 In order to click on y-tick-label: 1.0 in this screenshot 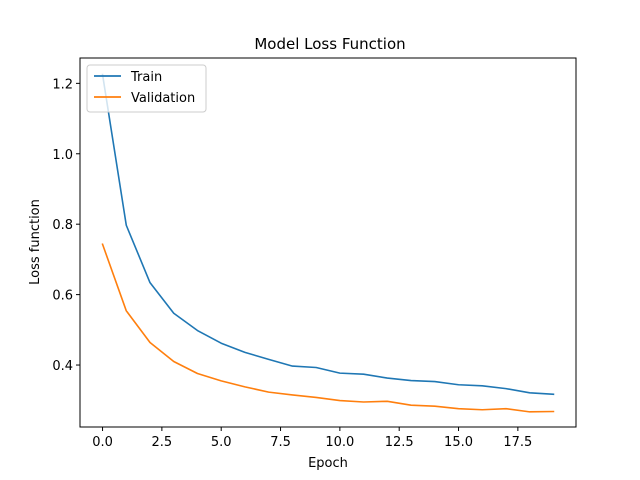, I will do `click(62, 155)`.